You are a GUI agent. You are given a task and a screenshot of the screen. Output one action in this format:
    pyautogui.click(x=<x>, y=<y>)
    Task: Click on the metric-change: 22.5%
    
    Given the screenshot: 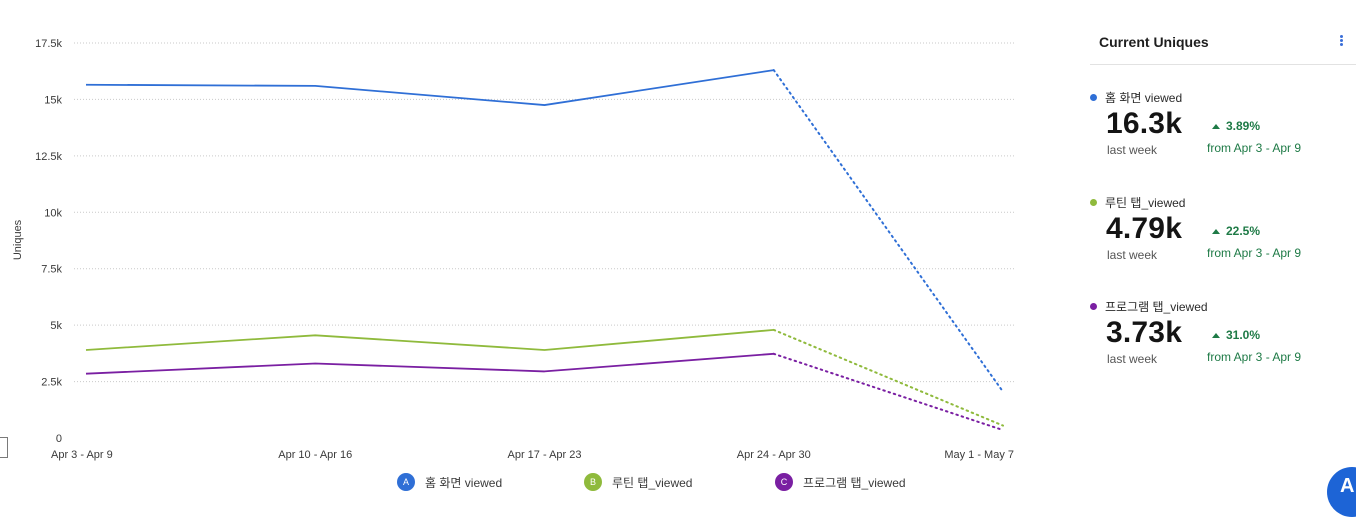 What is the action you would take?
    pyautogui.click(x=1236, y=231)
    